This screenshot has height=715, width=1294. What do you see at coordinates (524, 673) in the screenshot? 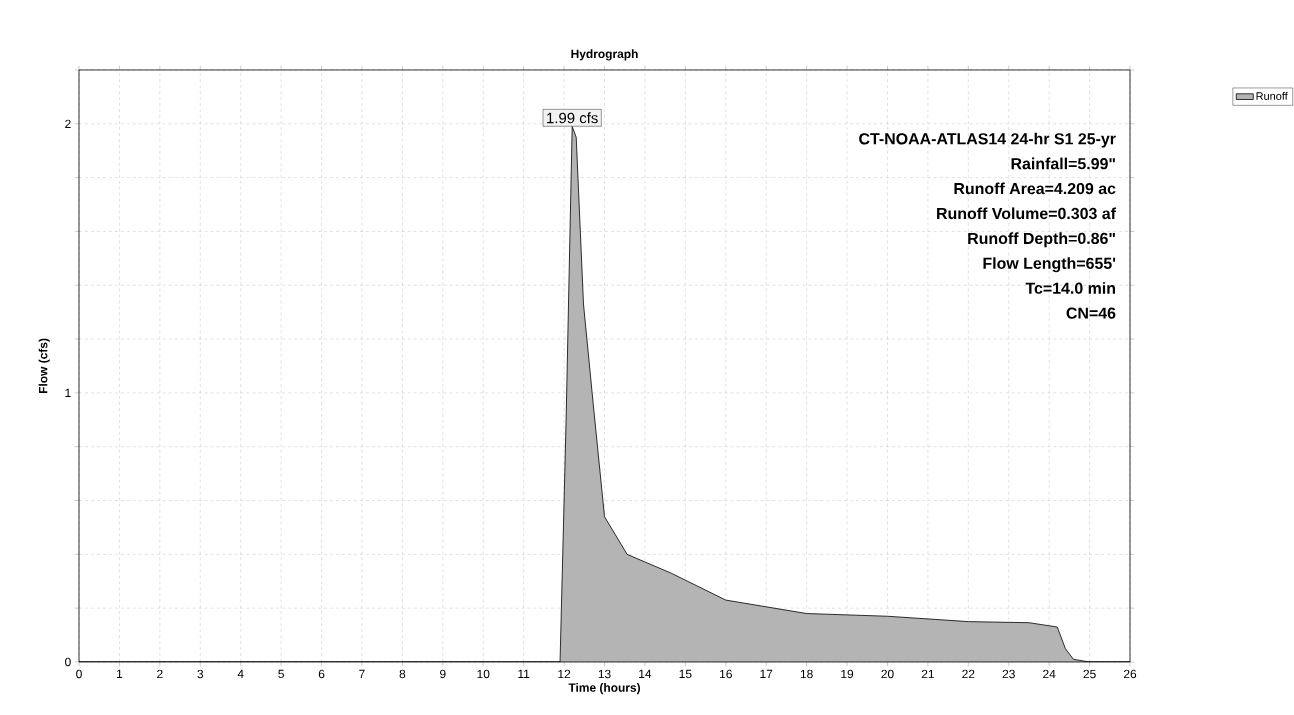
I see `x-tick-label: 11` at bounding box center [524, 673].